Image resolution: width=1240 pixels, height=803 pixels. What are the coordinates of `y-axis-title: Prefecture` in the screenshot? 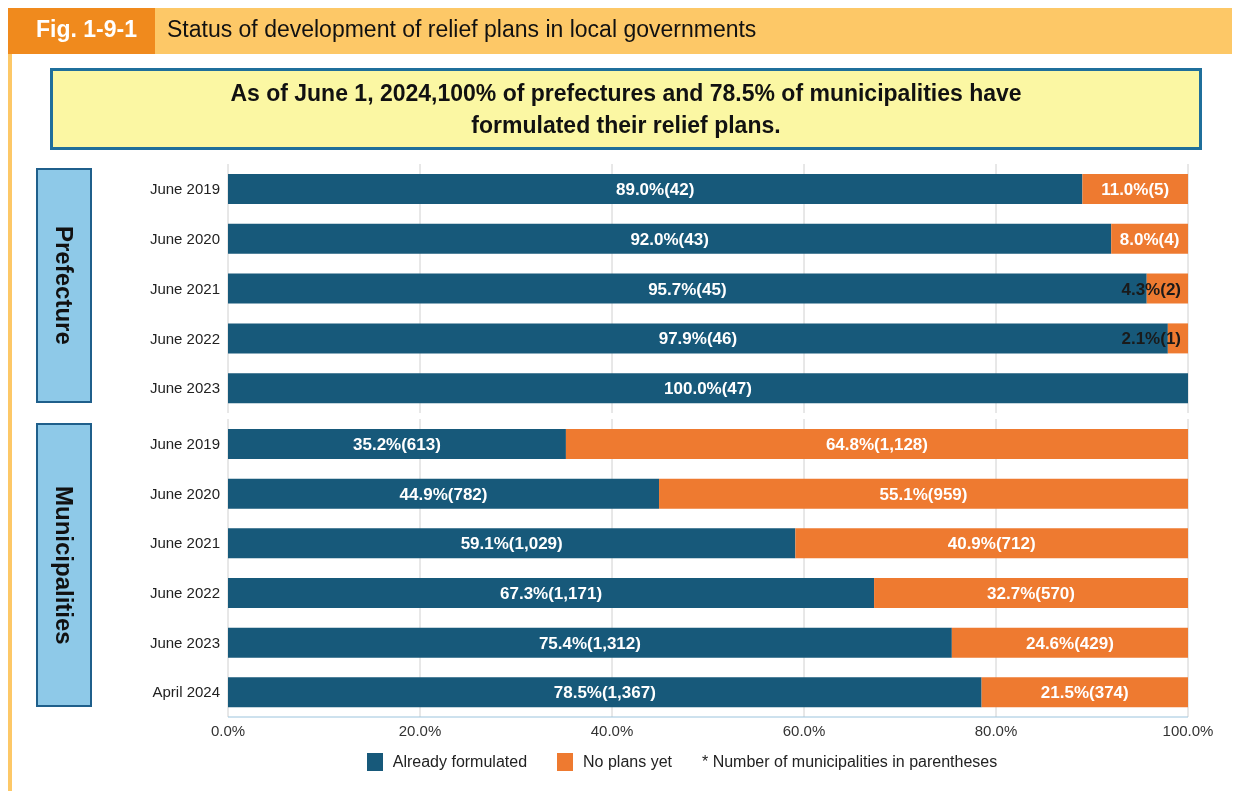 It's located at (64, 285).